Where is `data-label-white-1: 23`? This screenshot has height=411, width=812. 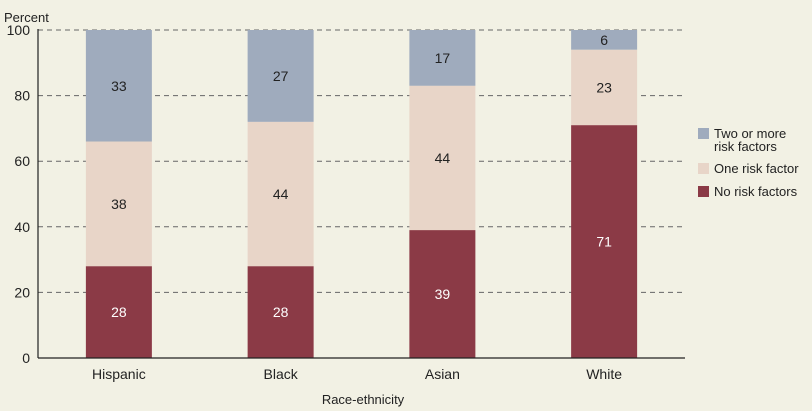
data-label-white-1: 23 is located at coordinates (604, 87).